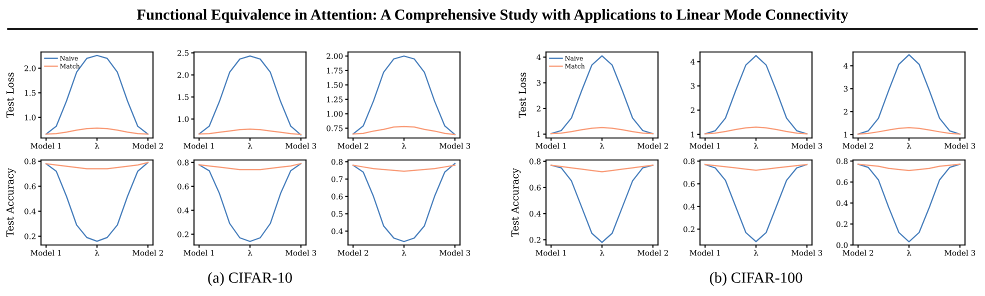  I want to click on text: Functional Equivalence in Attention: A Comprehensive Study with Applications to Linear Mode Connectivity, so click(492, 16).